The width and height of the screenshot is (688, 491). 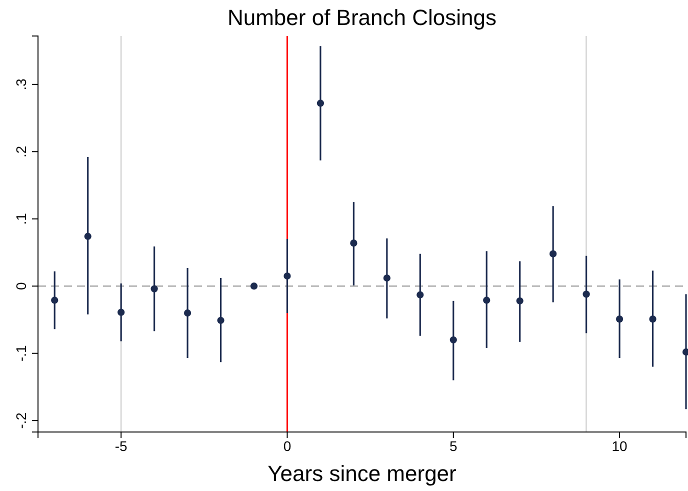 I want to click on x-tick-label: 10, so click(x=620, y=446).